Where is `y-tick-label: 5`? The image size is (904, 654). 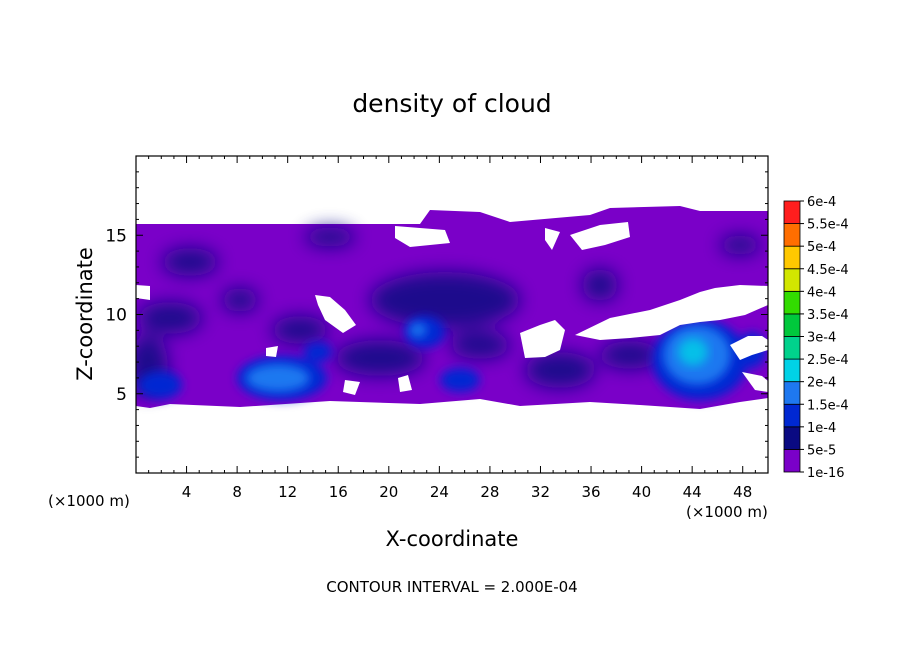
y-tick-label: 5 is located at coordinates (121, 395).